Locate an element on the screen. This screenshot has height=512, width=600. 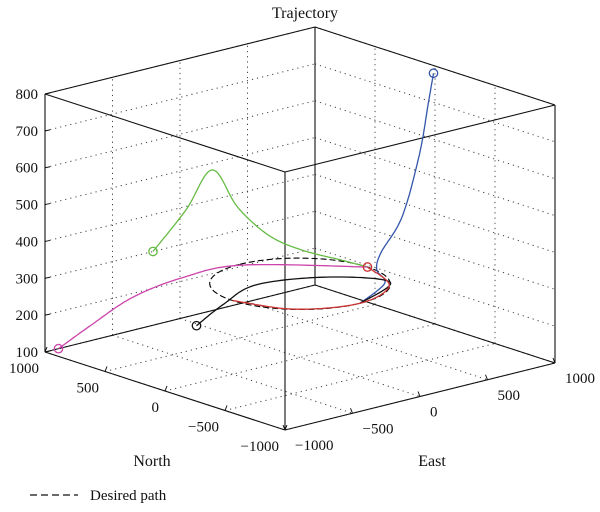
z-tick-label-2: 300 is located at coordinates (27, 279).